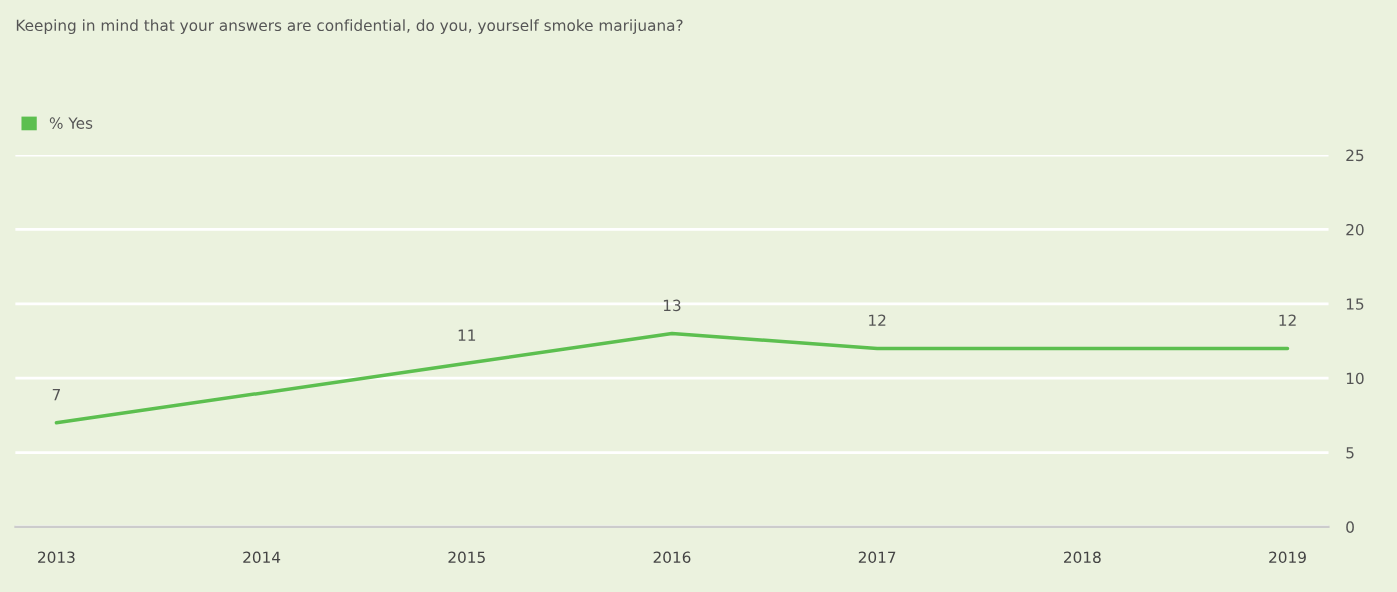  What do you see at coordinates (262, 557) in the screenshot?
I see `x-tick-label: 2014` at bounding box center [262, 557].